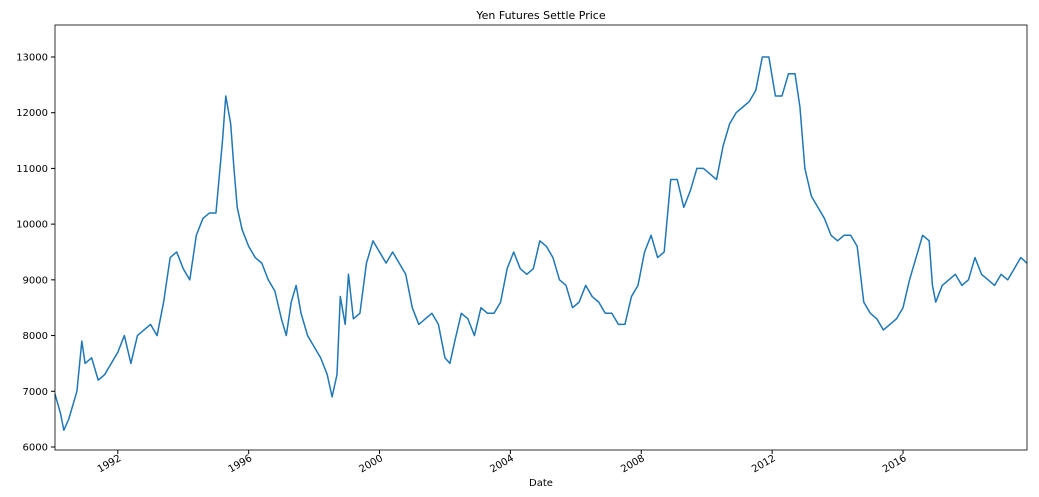 The width and height of the screenshot is (1039, 497). What do you see at coordinates (35, 280) in the screenshot?
I see `y-tick-label: 9000` at bounding box center [35, 280].